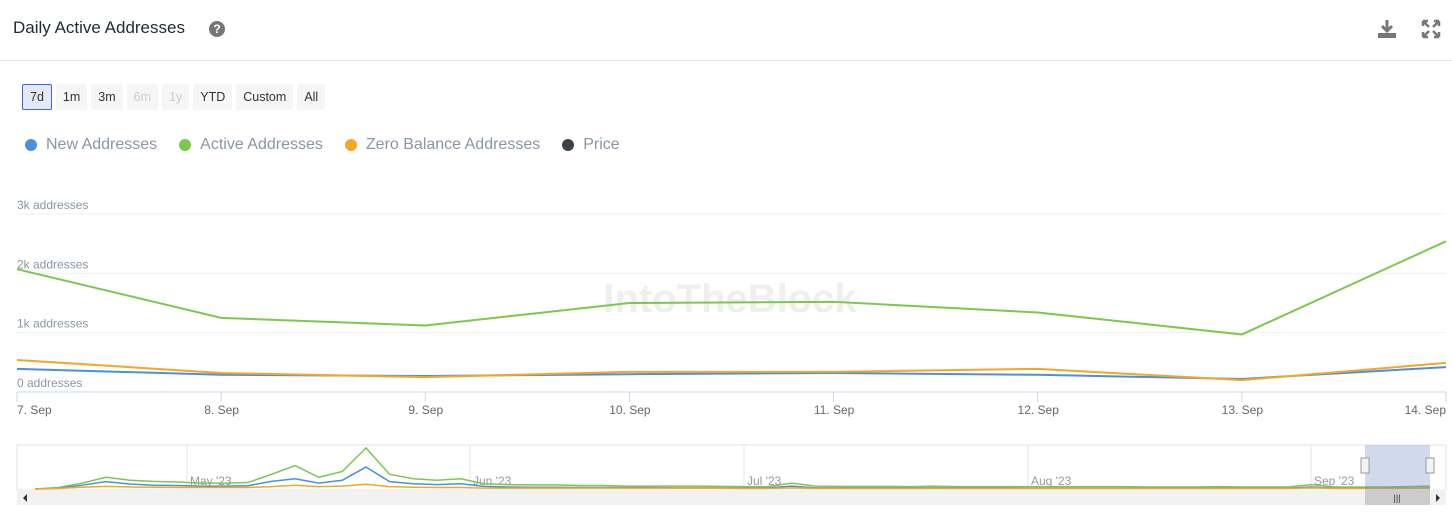 The height and width of the screenshot is (516, 1452). I want to click on range-button-ytd: YTD, so click(213, 97).